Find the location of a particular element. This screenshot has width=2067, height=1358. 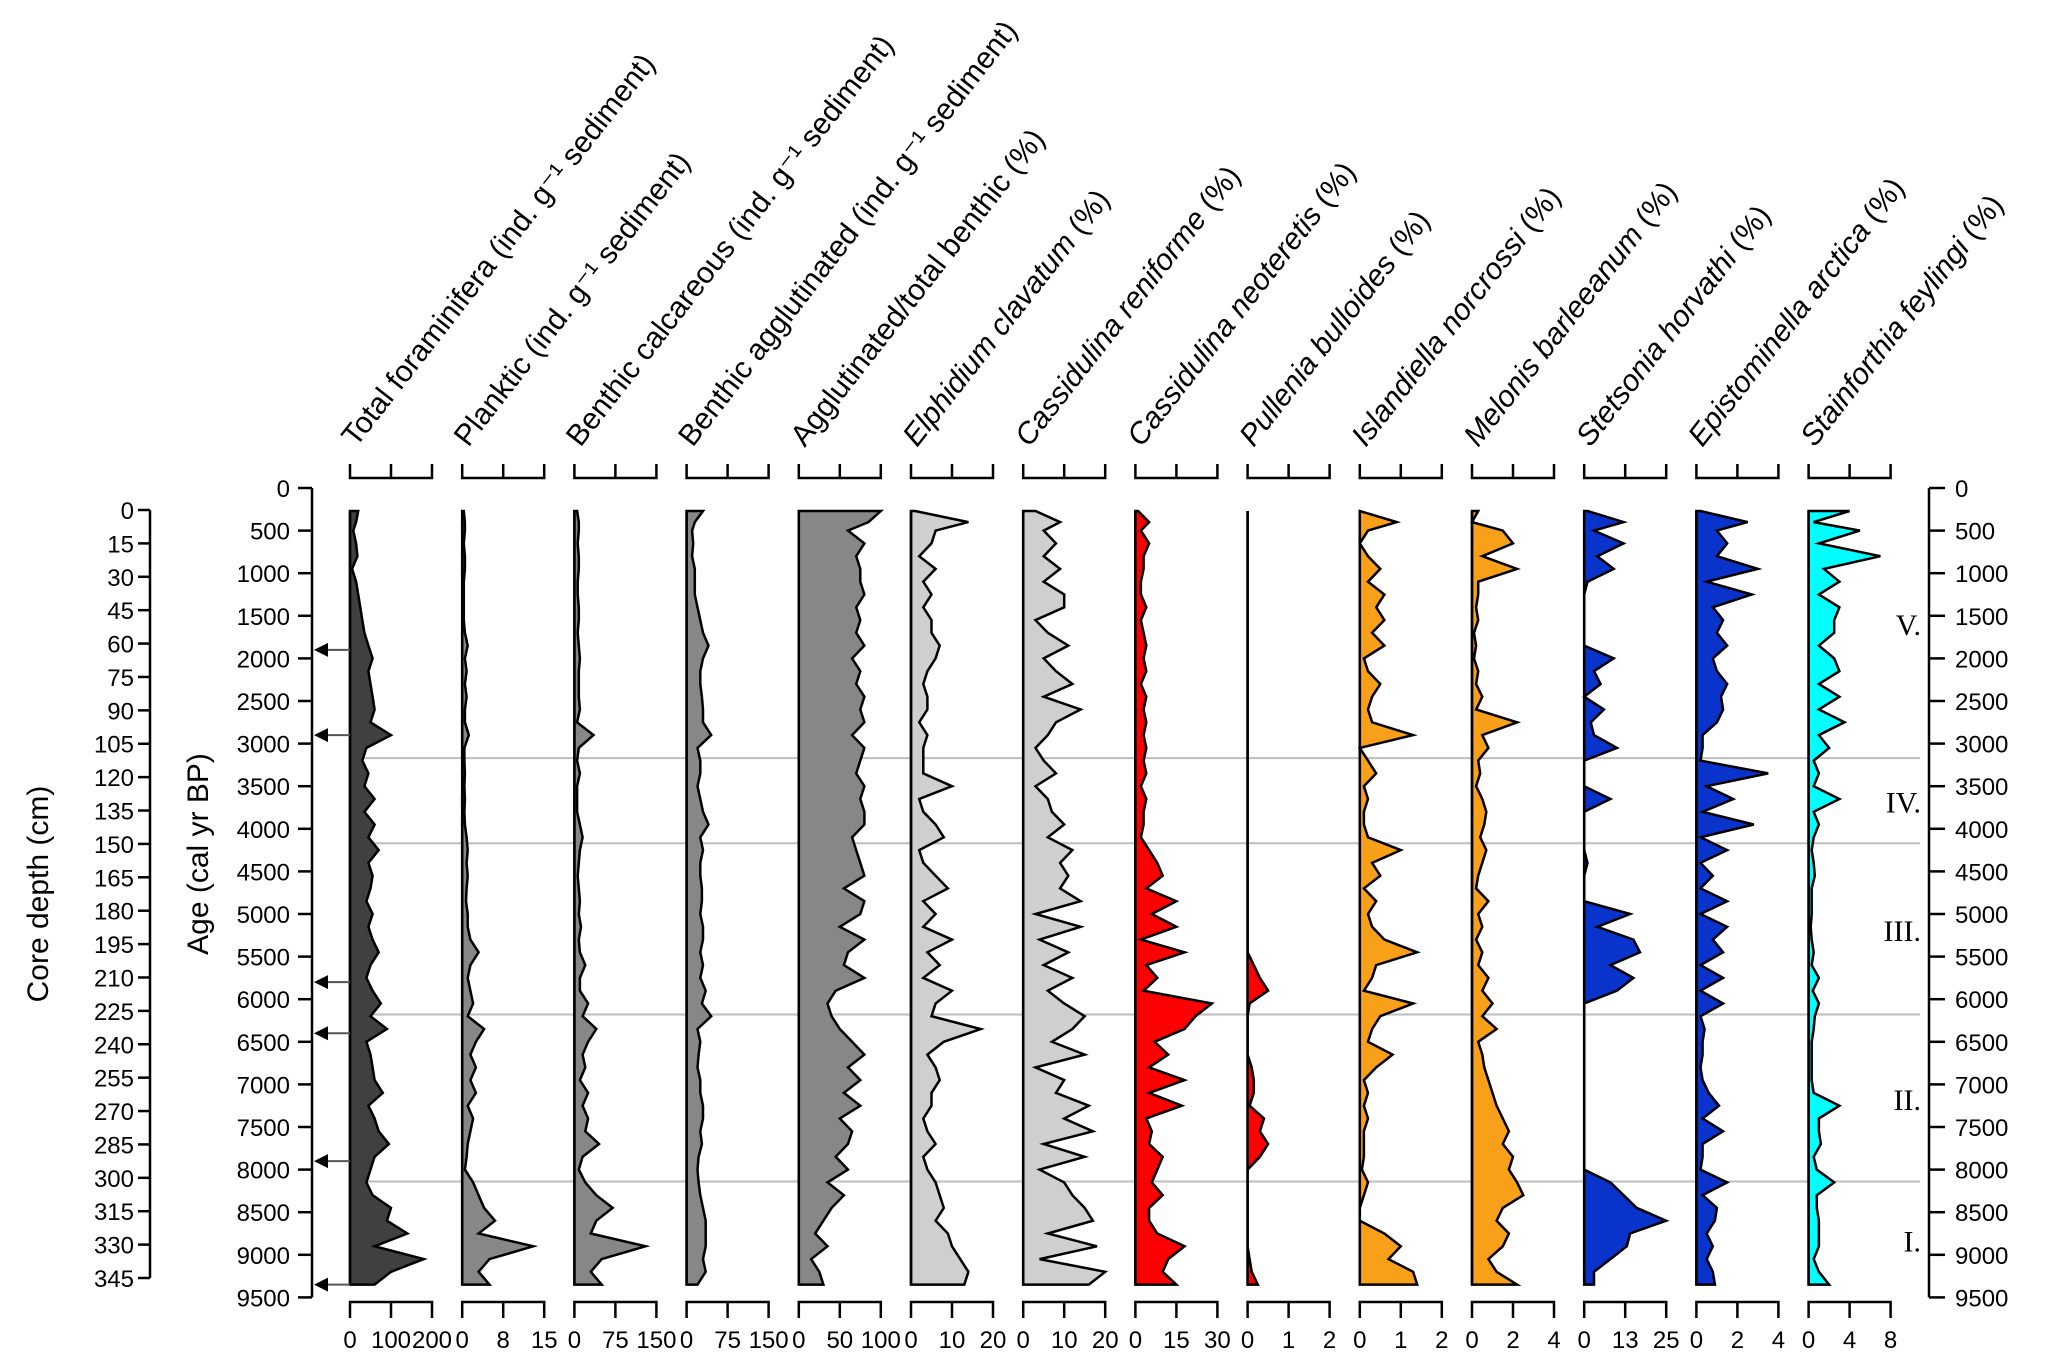

x-tick-label: 1 is located at coordinates (1400, 1340).